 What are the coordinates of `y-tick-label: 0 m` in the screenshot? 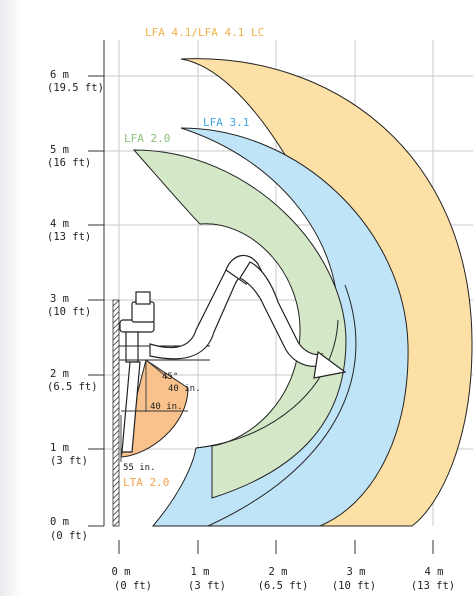 It's located at (59, 522).